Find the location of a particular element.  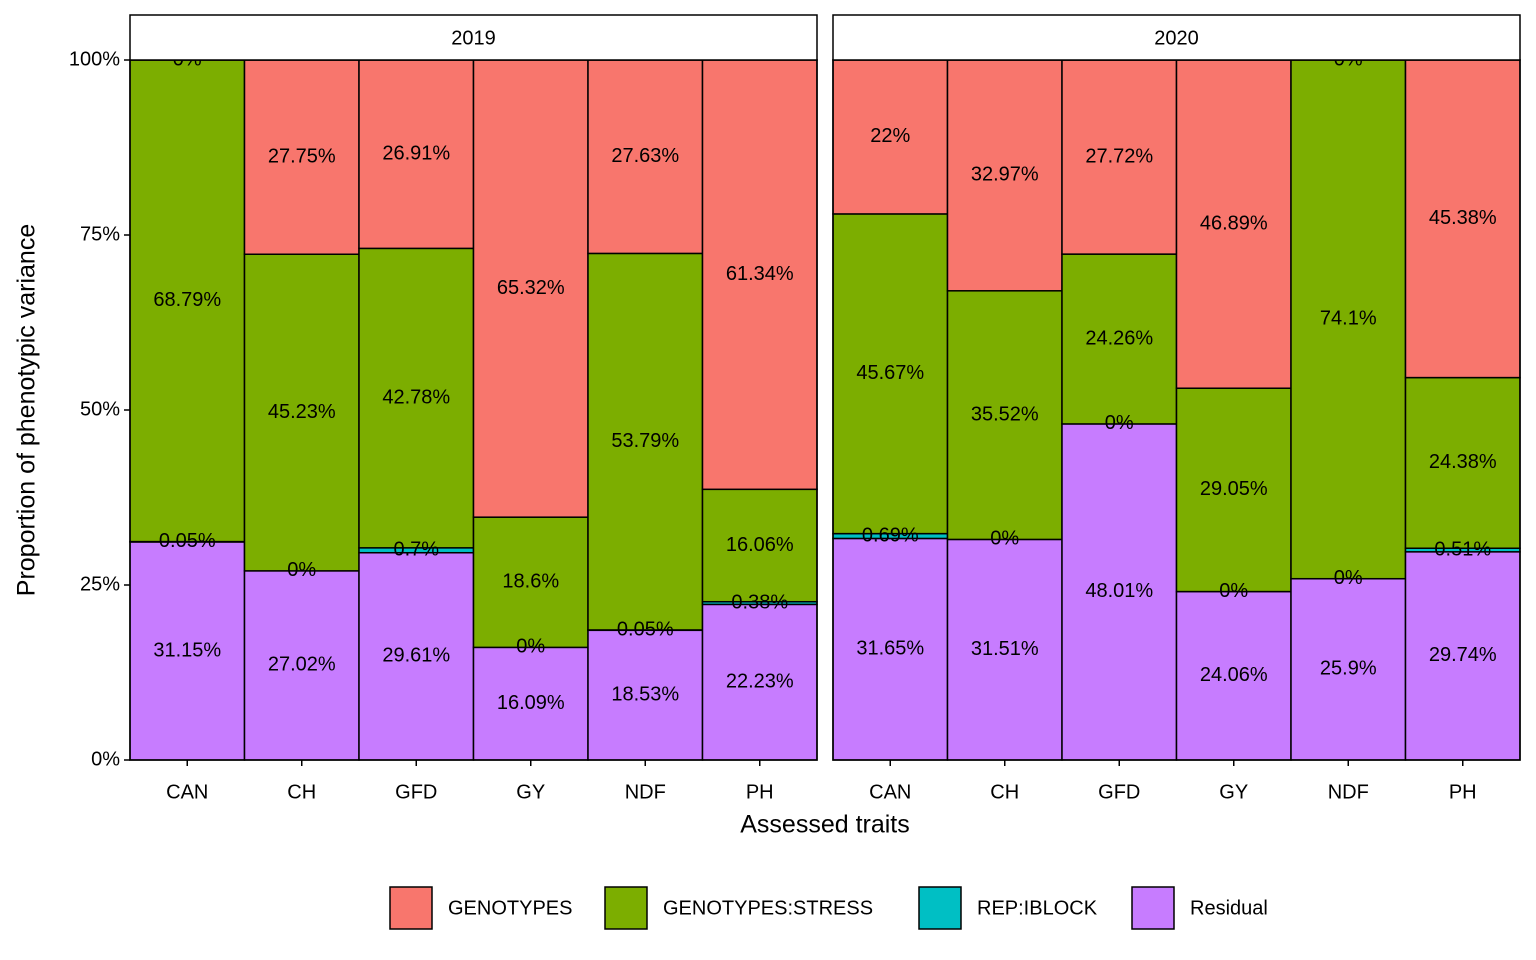

y-tick-label: 100% is located at coordinates (94, 59).